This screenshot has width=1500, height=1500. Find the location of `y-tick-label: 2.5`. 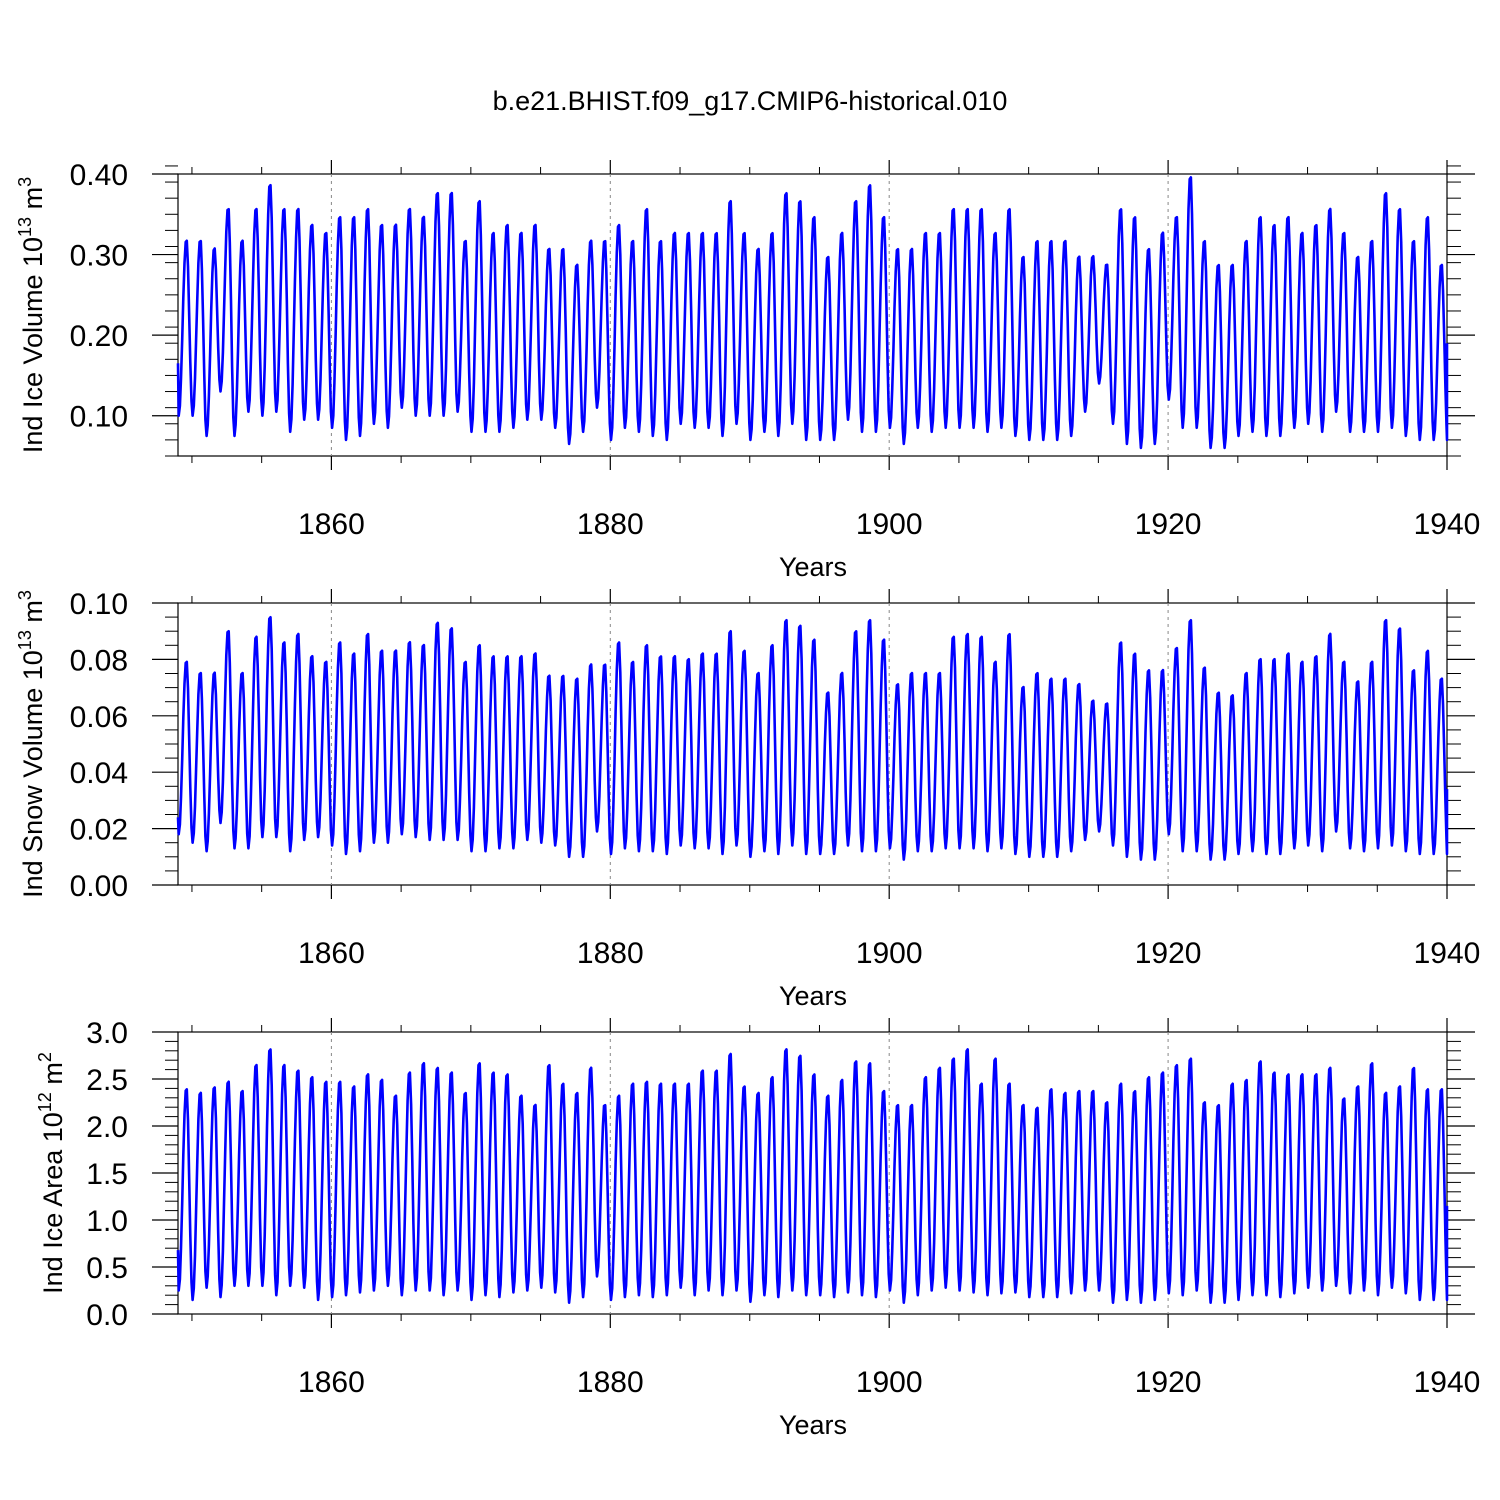

y-tick-label: 2.5 is located at coordinates (107, 1080).